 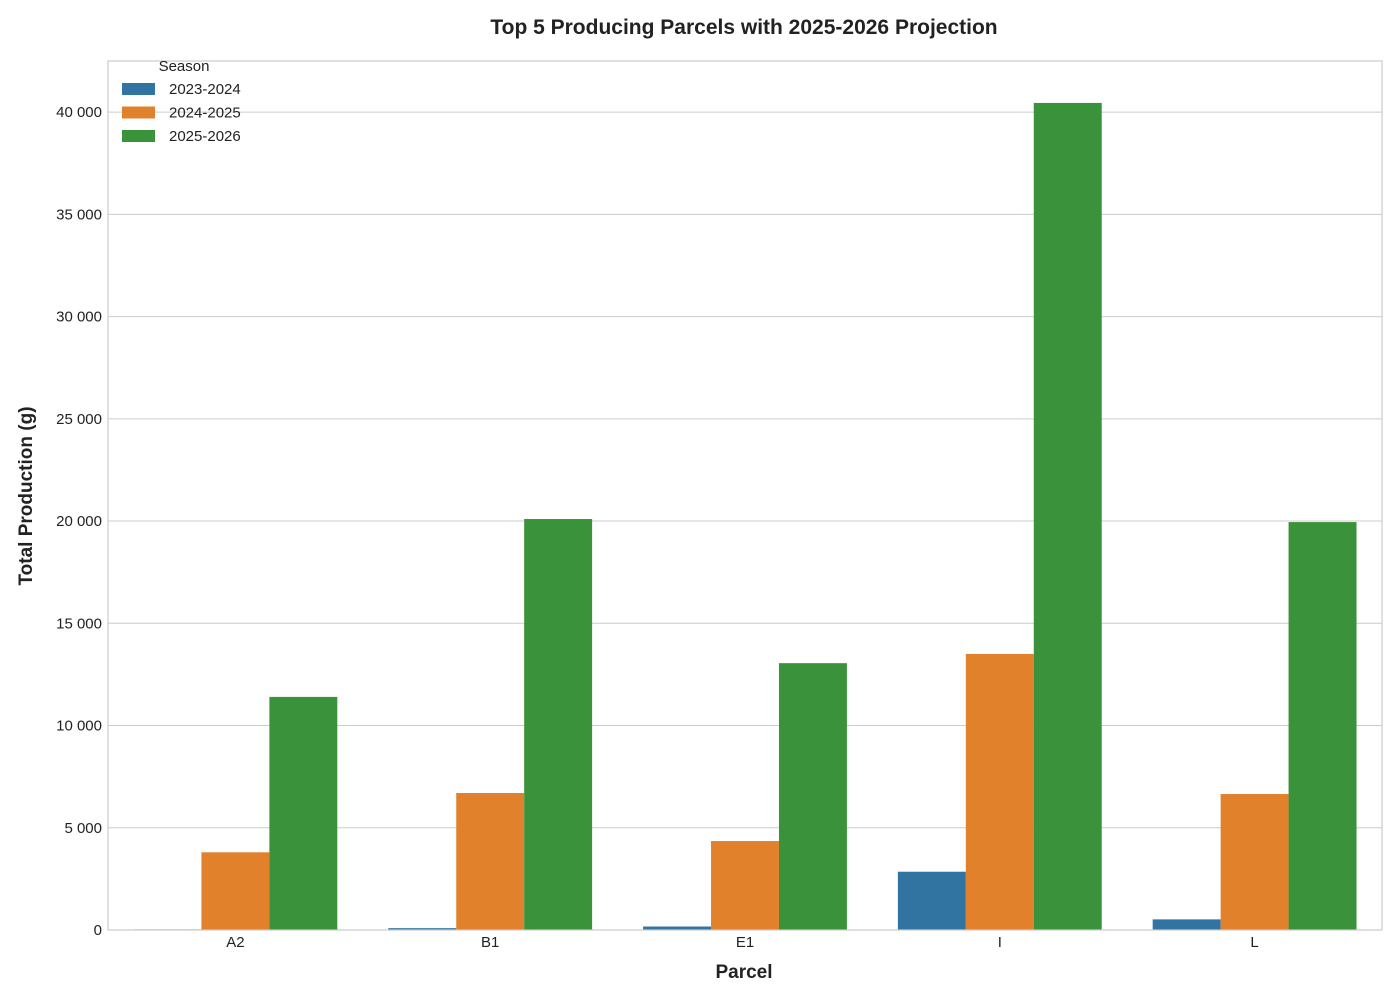 I want to click on x-tick-labels: A2 B1 E1 I L, so click(x=742, y=942).